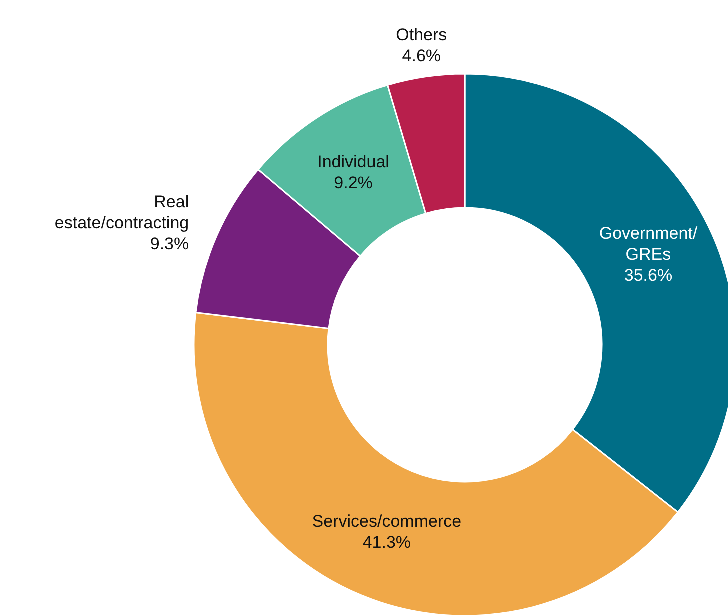 Image resolution: width=728 pixels, height=616 pixels. I want to click on slice-label: Services/commerce, so click(387, 522).